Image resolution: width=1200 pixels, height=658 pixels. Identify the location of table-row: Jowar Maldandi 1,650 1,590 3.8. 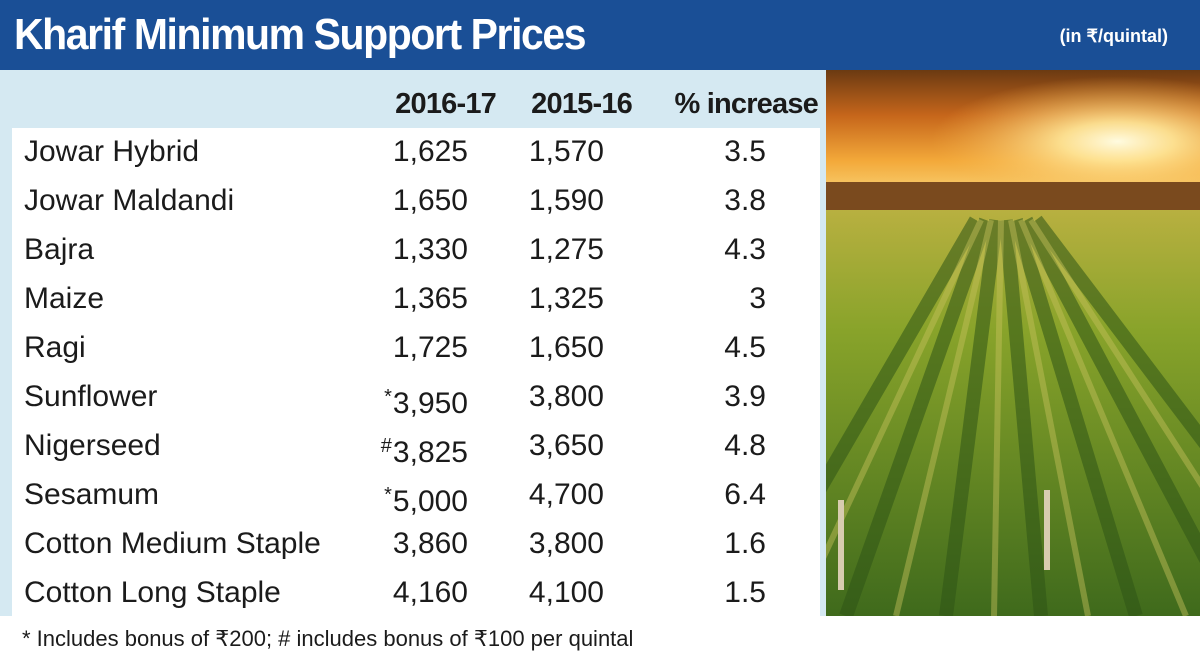
(416, 201).